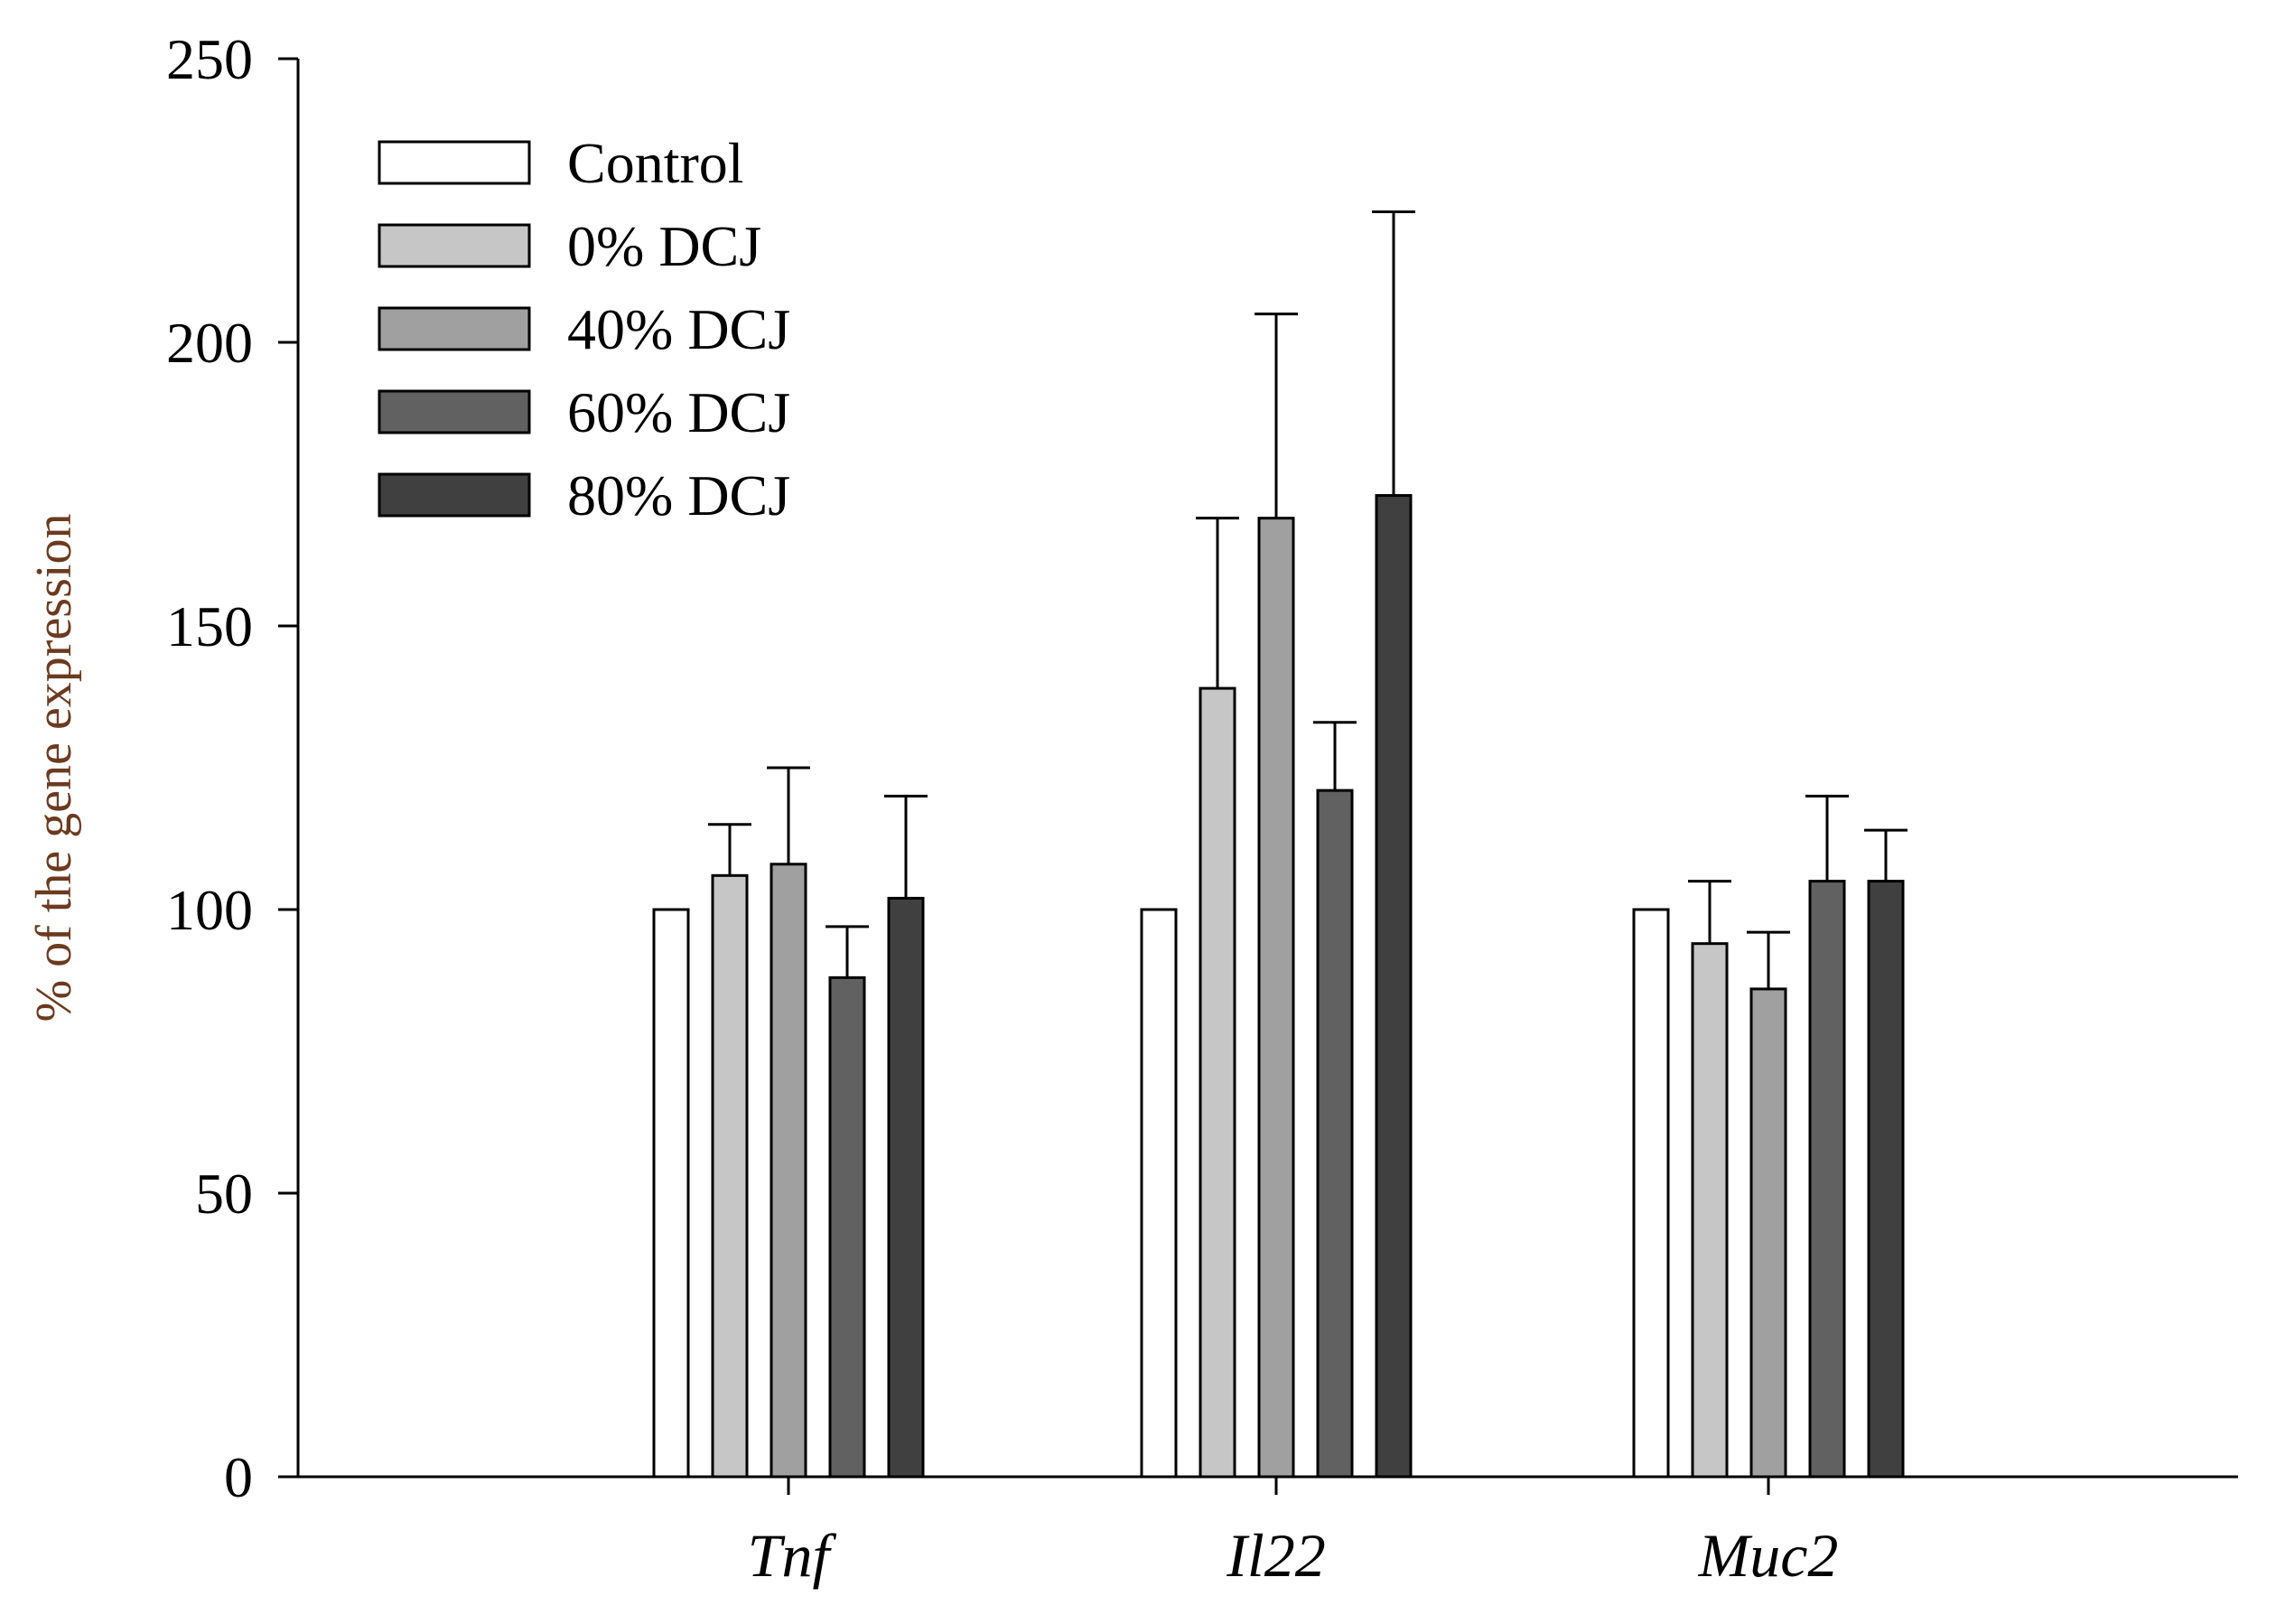  Describe the element at coordinates (1651, 1193) in the screenshot. I see `bar-control-muc2` at that location.